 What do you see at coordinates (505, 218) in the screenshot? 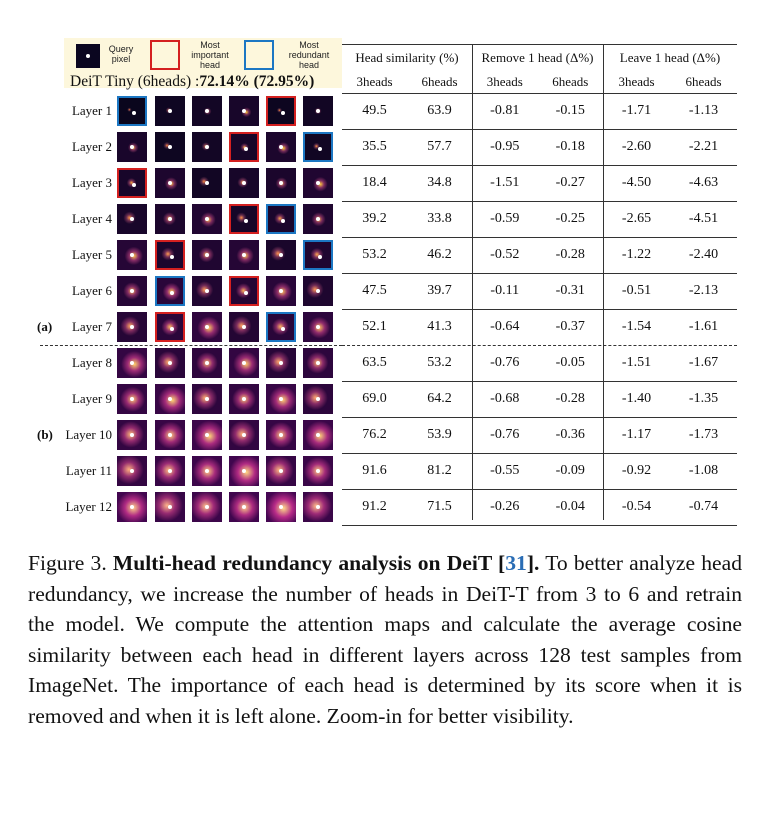
I see `table-cell-l4-c3: -0.59` at bounding box center [505, 218].